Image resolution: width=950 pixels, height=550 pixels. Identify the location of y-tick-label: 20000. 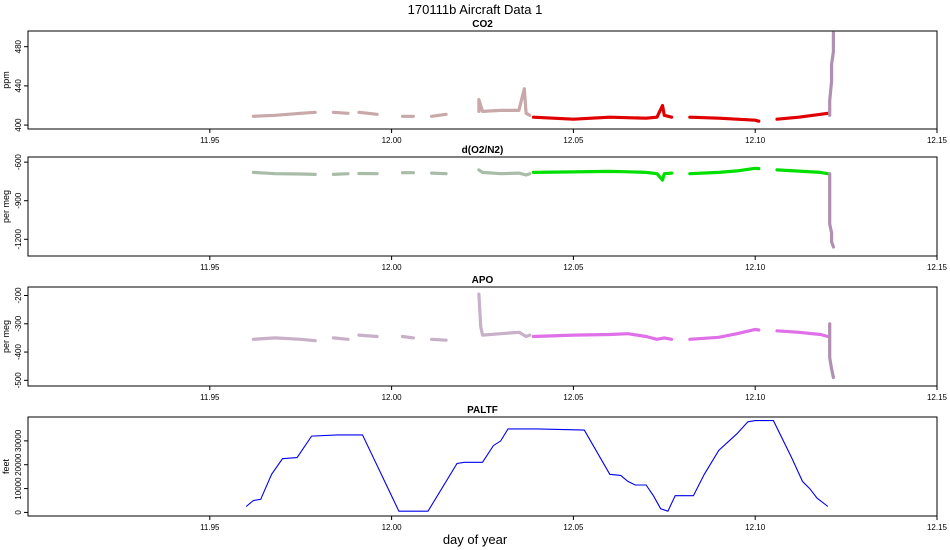
(18, 464).